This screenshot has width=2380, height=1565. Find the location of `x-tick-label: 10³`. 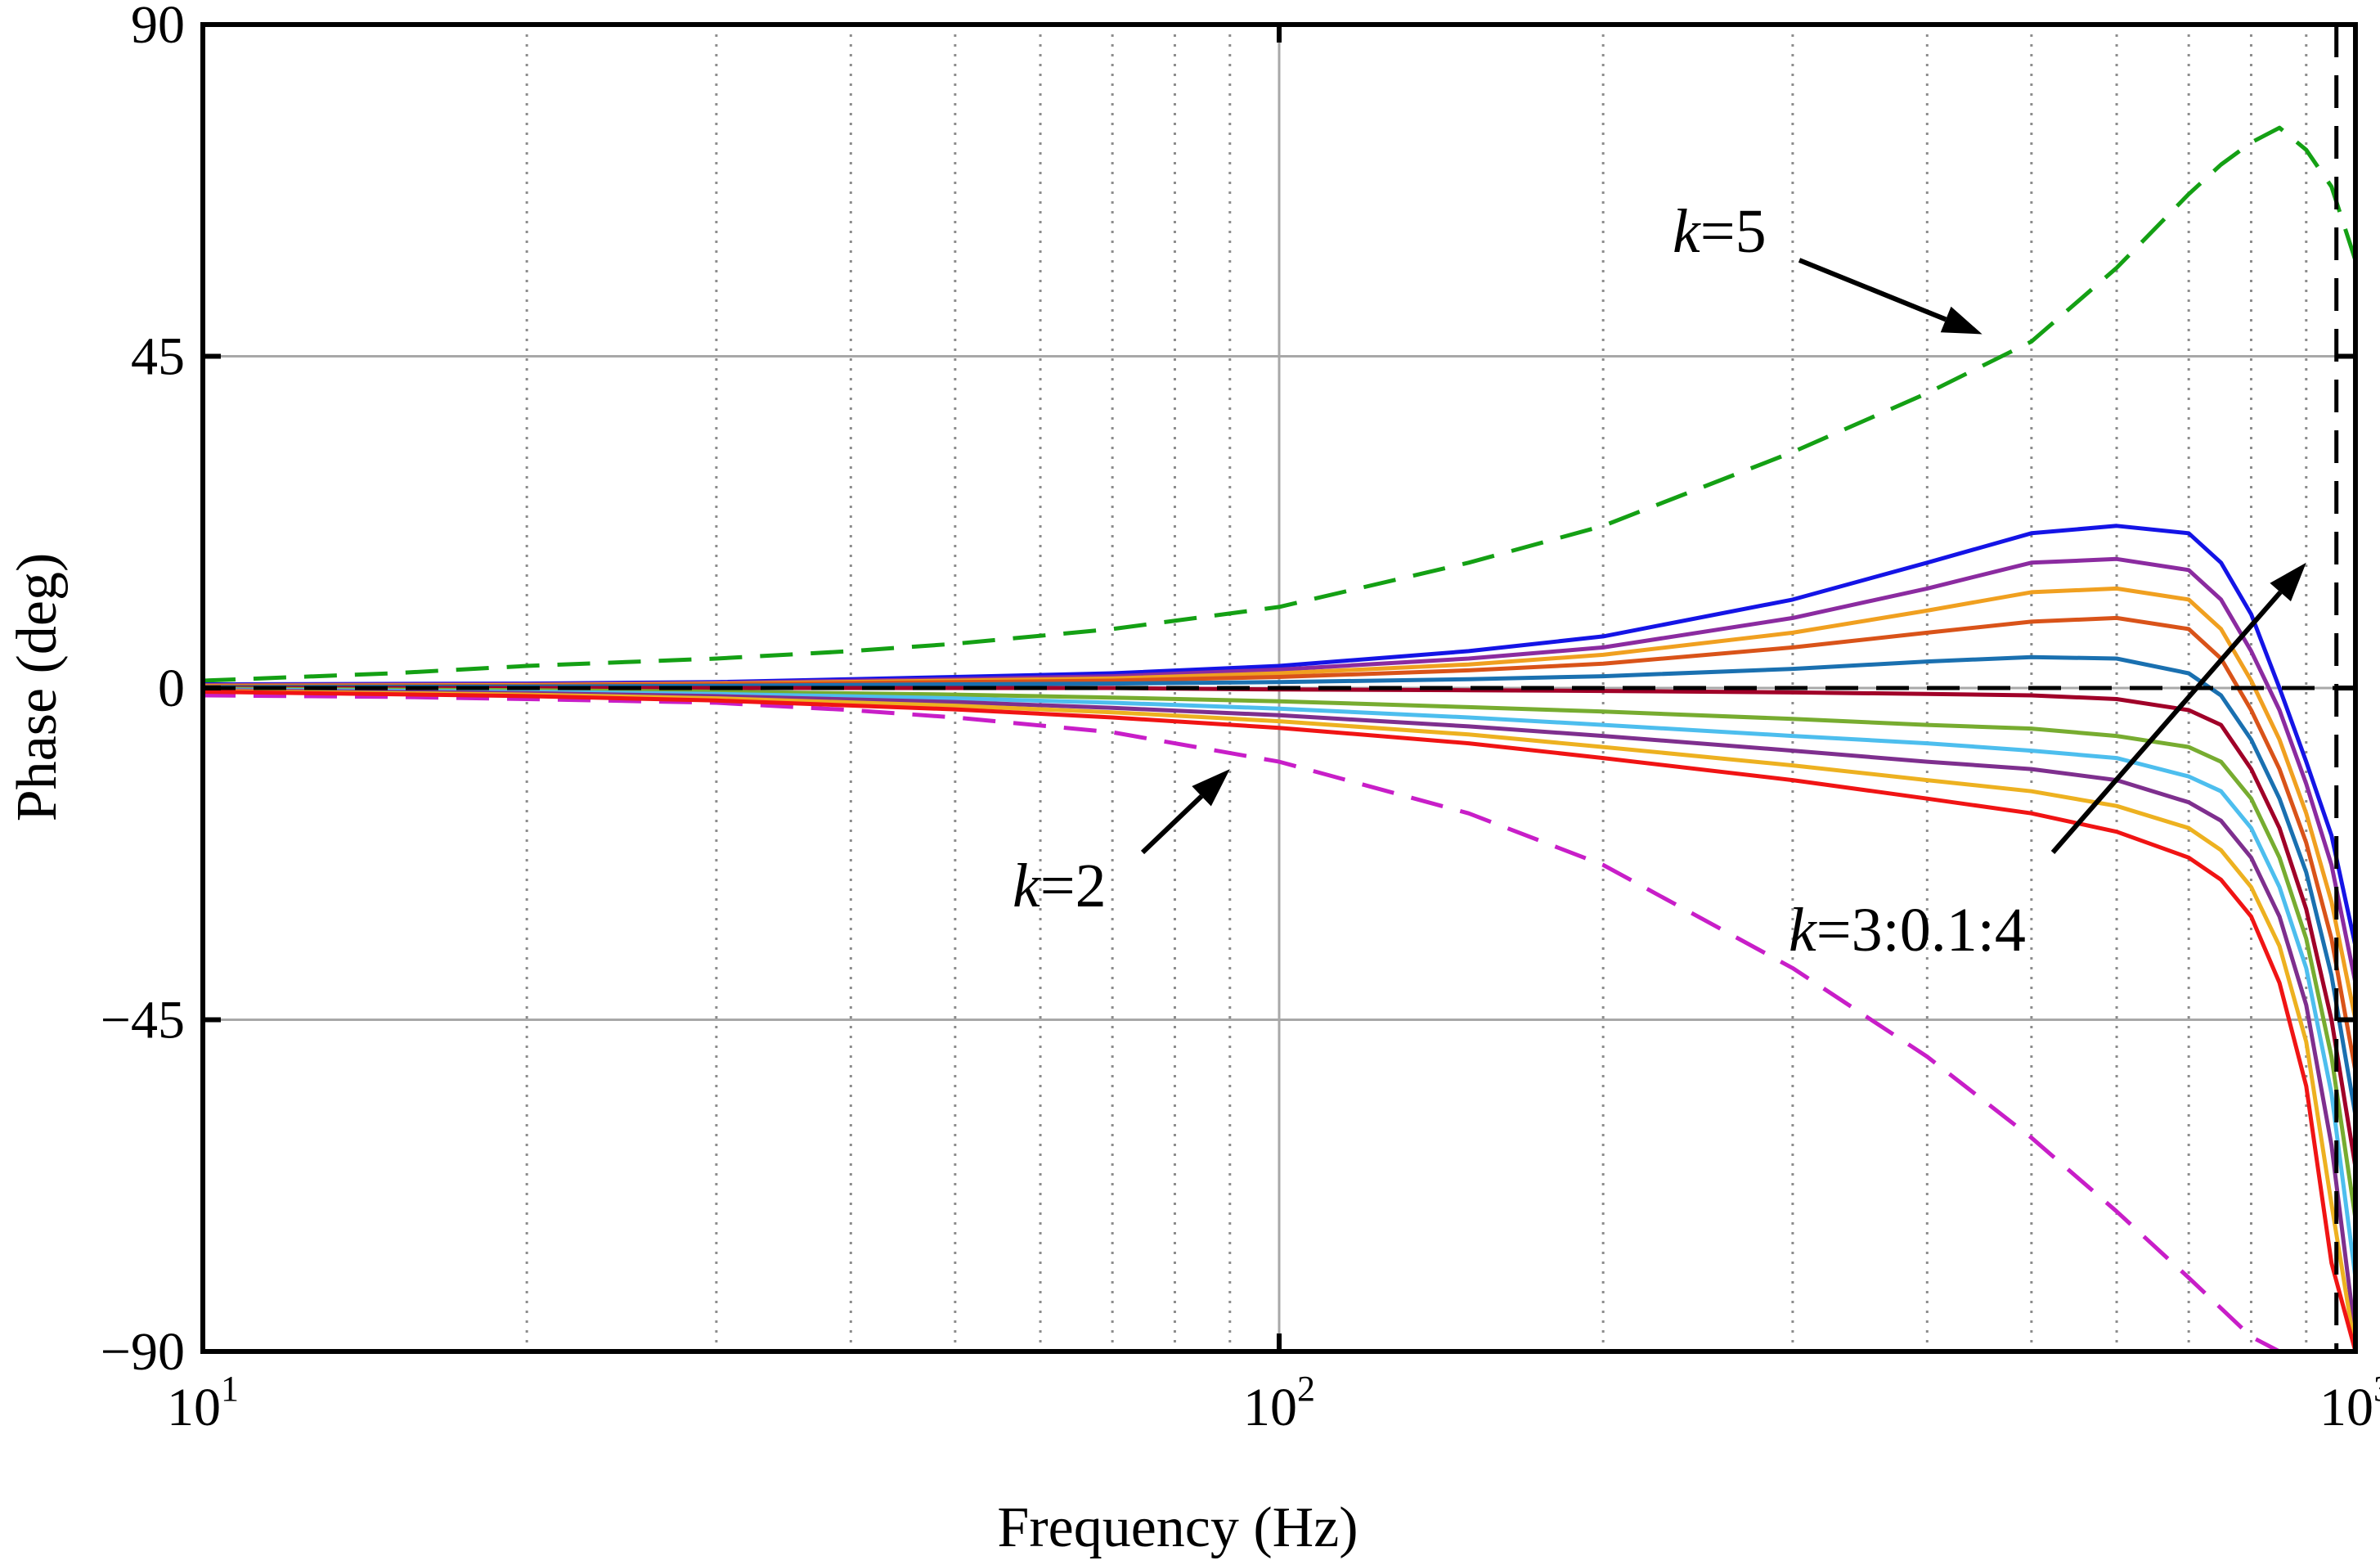

x-tick-label: 10³ is located at coordinates (2349, 1403).